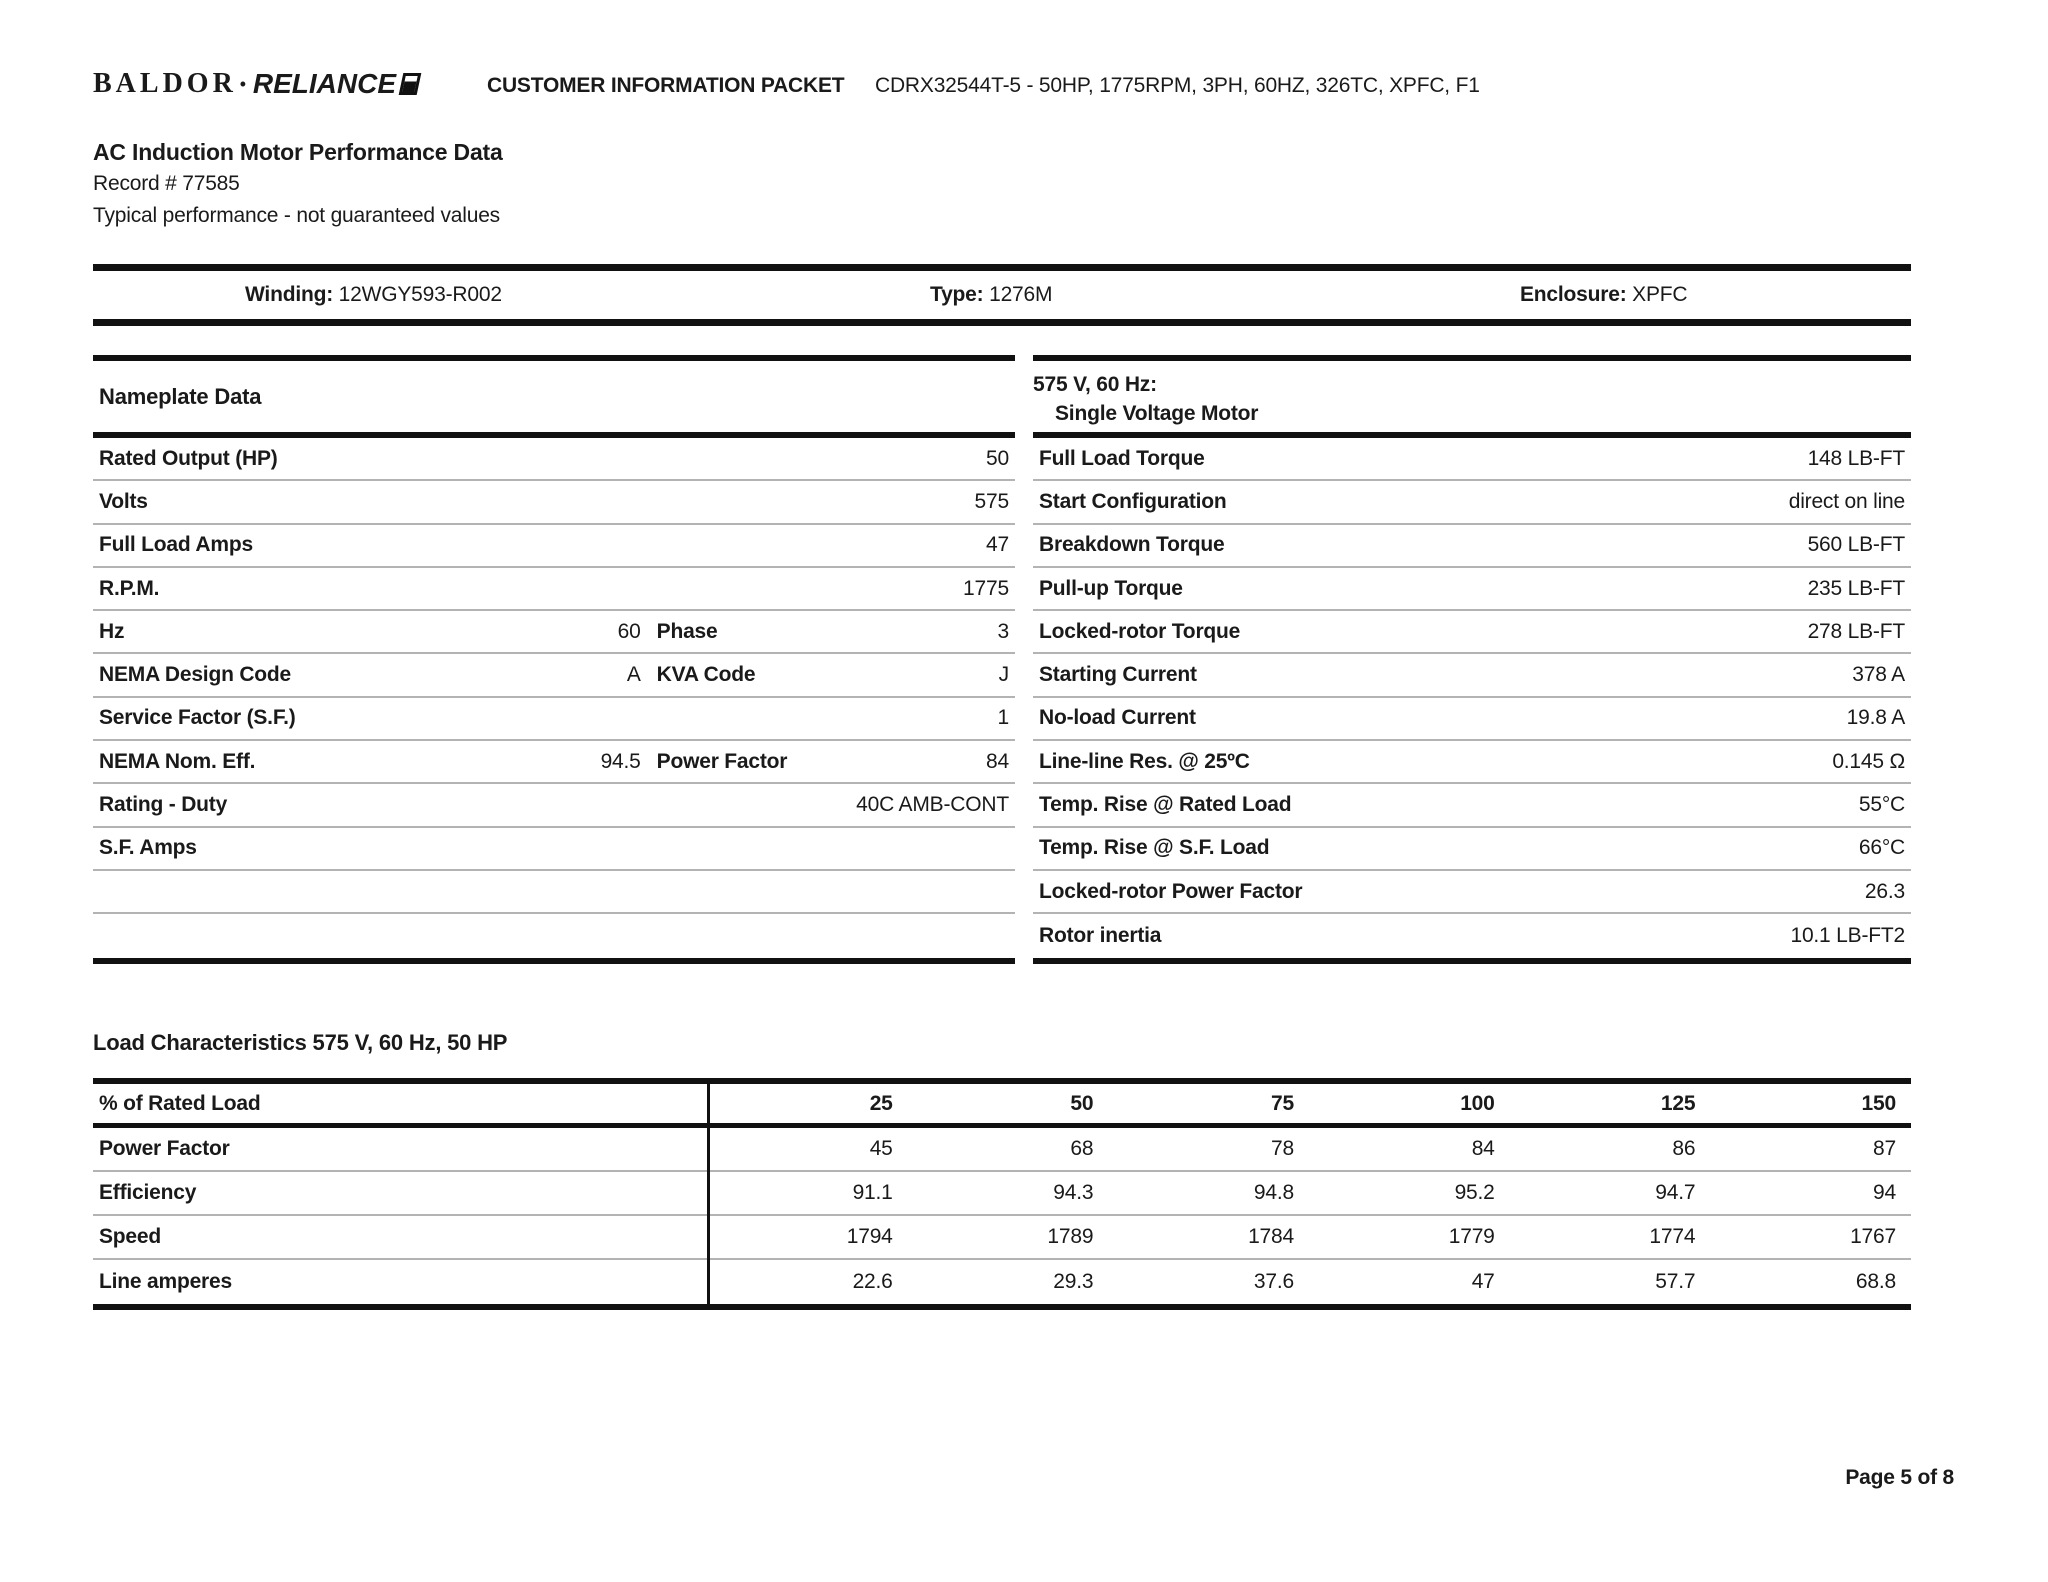 Image resolution: width=2048 pixels, height=1582 pixels. I want to click on cell-value: 95.2, so click(1474, 1192).